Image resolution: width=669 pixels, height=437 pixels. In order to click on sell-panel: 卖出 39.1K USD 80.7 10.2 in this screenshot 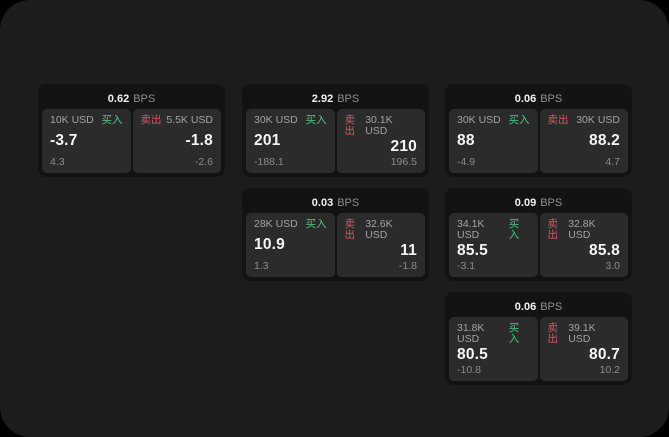, I will do `click(583, 349)`.